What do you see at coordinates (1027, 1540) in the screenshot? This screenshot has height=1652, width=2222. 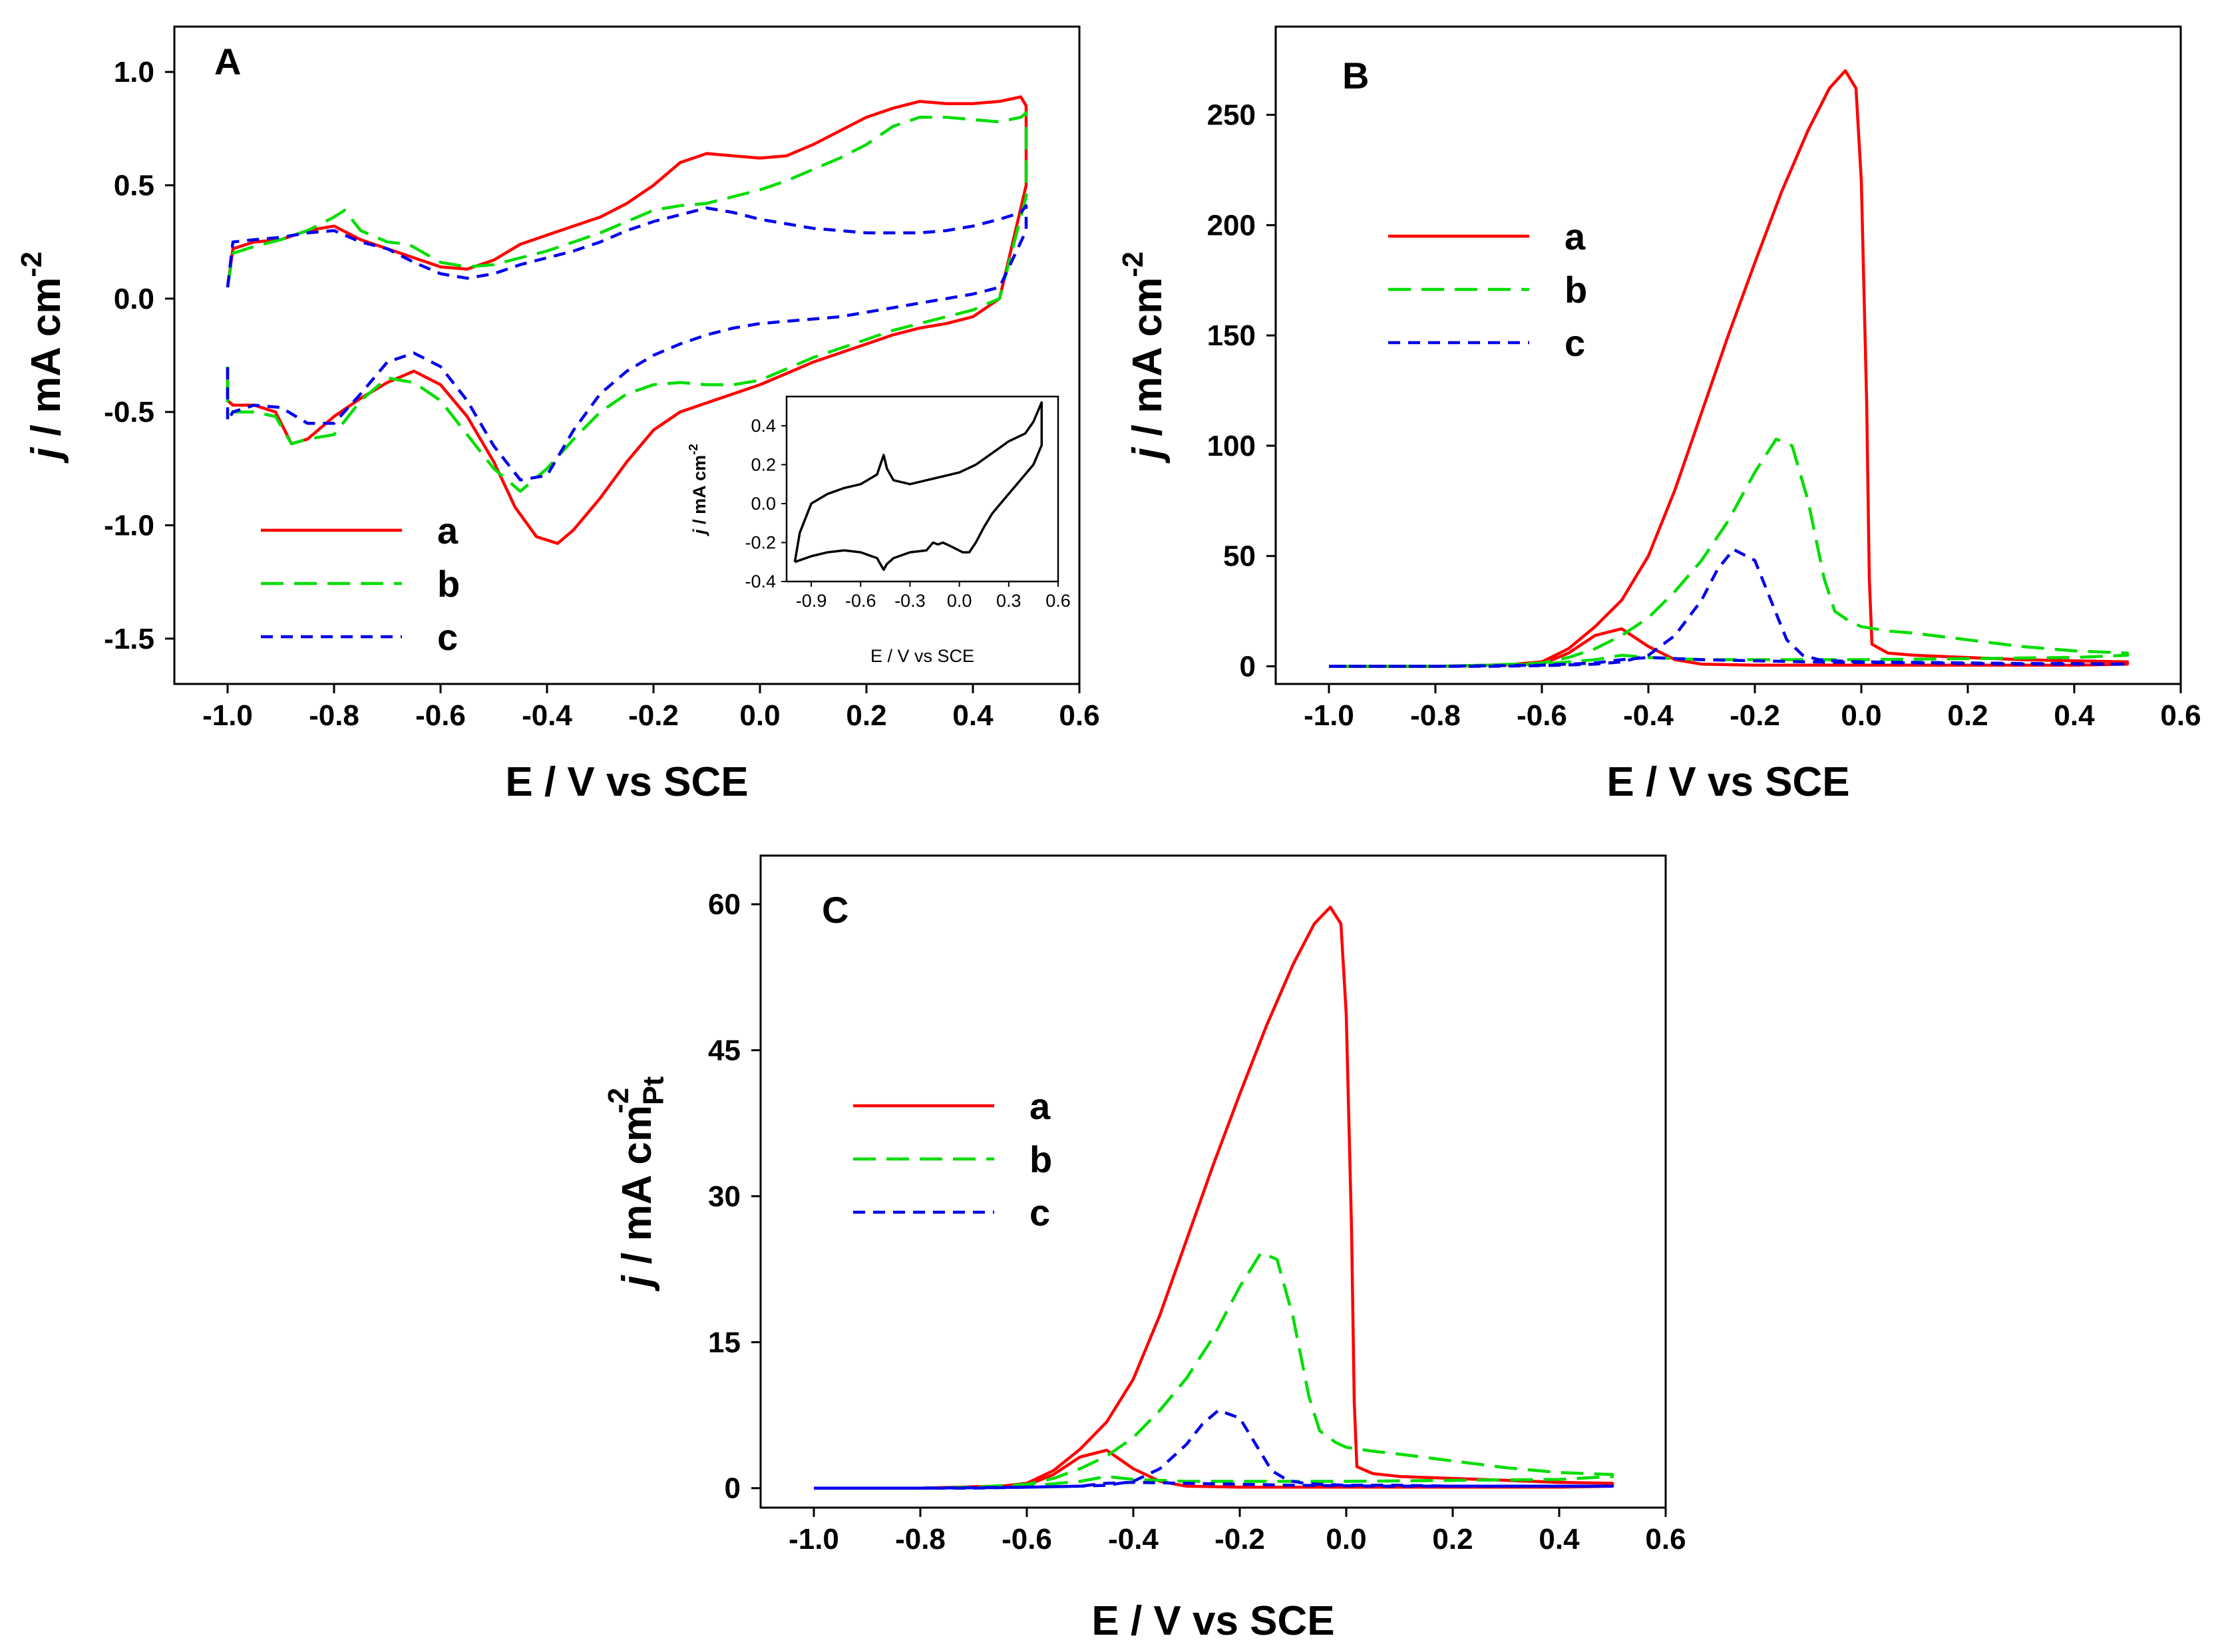 I see `panel-c-x-tick-label: -0.6` at bounding box center [1027, 1540].